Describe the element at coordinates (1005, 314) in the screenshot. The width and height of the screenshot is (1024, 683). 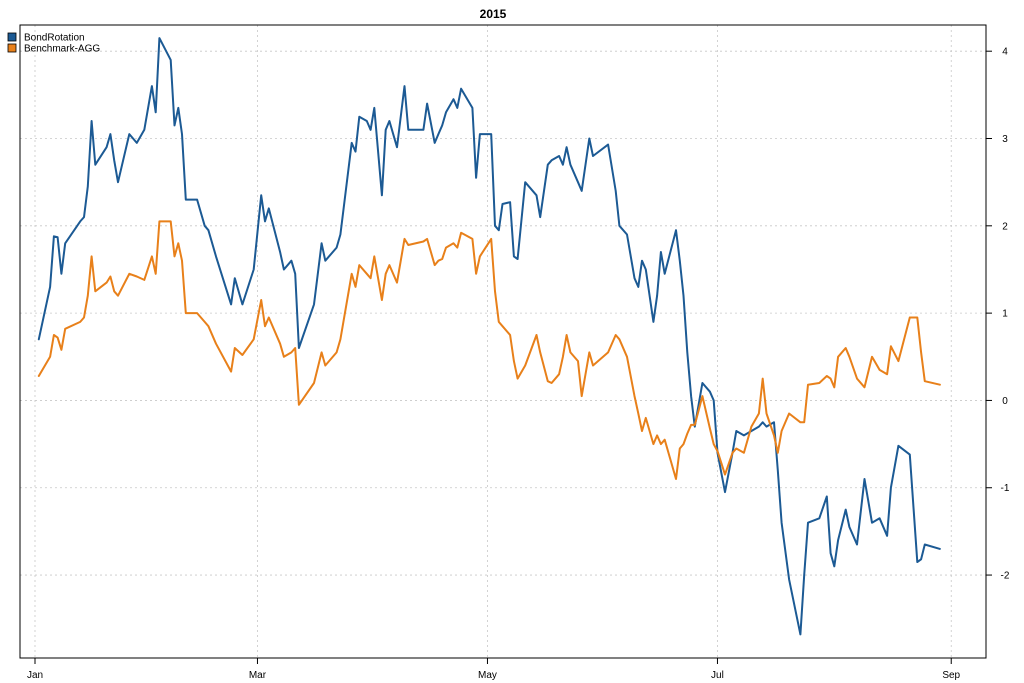
I see `y-tick-label: 1` at that location.